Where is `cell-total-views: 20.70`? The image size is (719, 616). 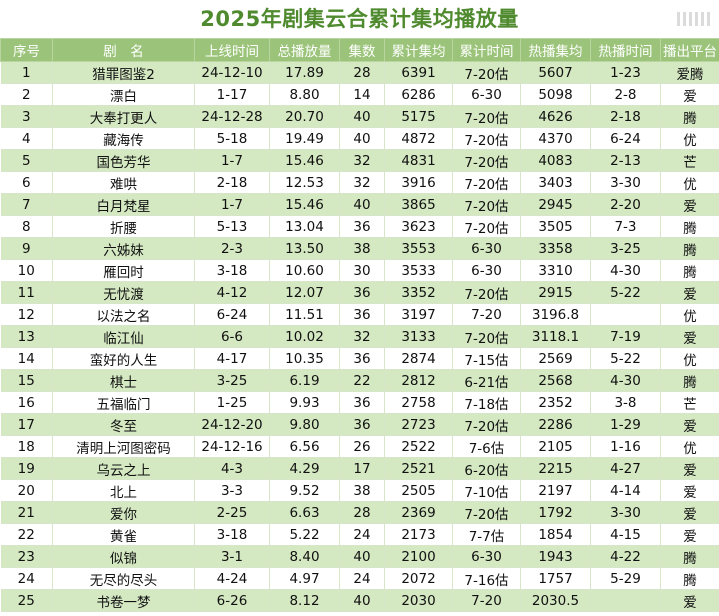
cell-total-views: 20.70 is located at coordinates (304, 116).